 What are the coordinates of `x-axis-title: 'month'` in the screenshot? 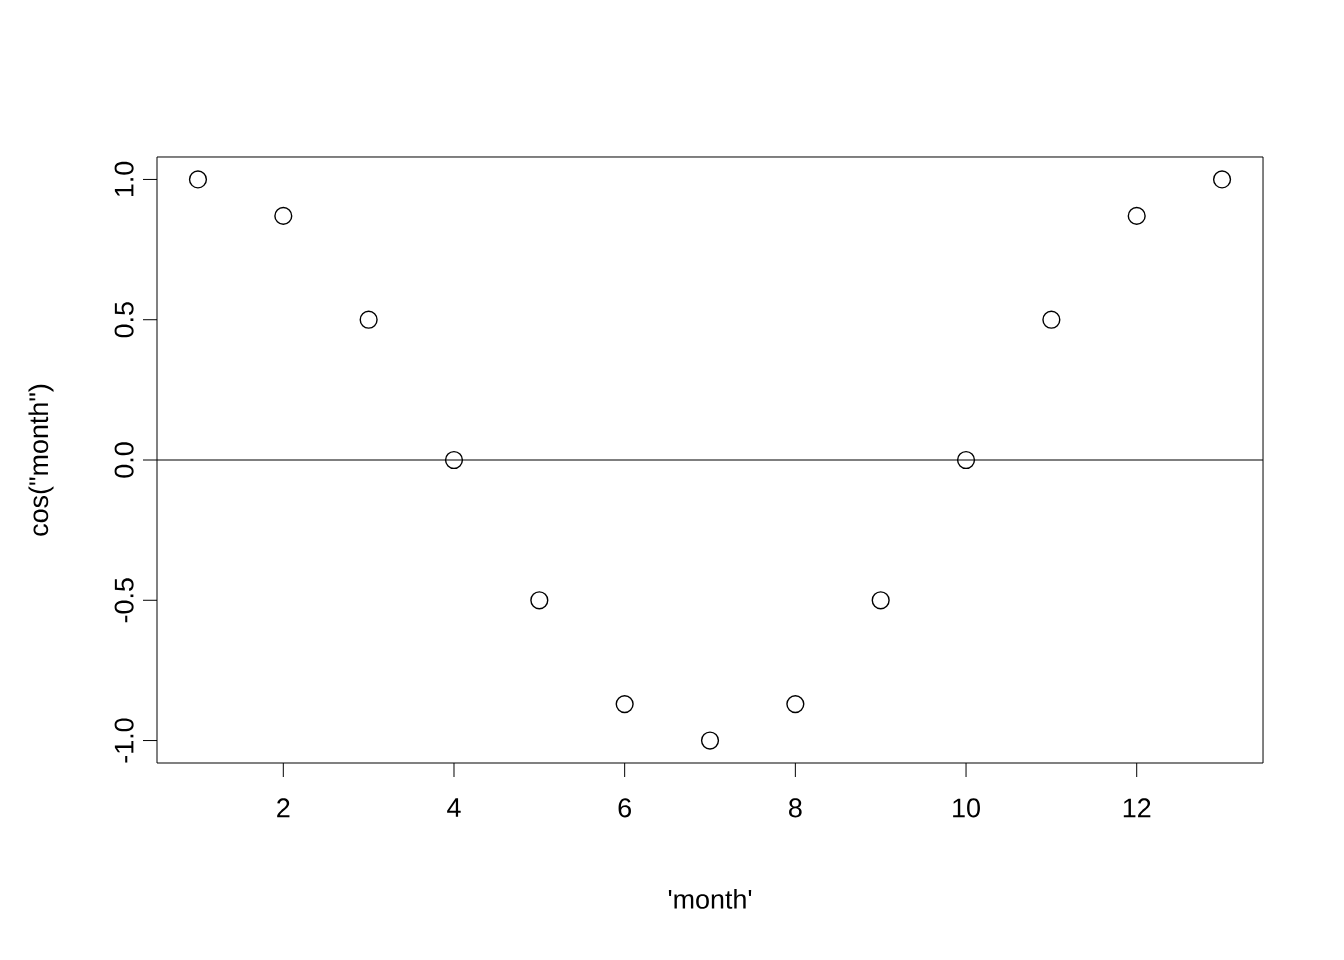 It's located at (710, 899).